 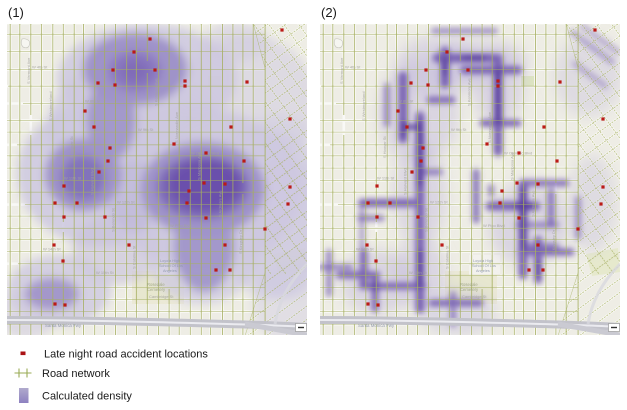 I want to click on svg-text: (2), so click(x=329, y=12).